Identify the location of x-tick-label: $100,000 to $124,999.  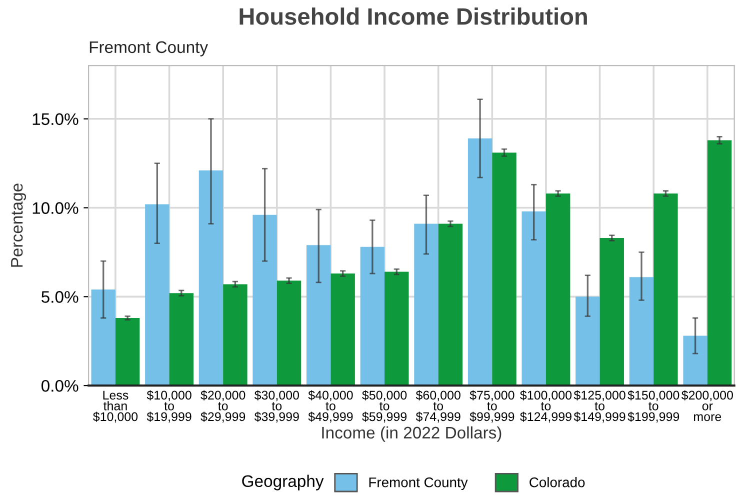
(546, 406).